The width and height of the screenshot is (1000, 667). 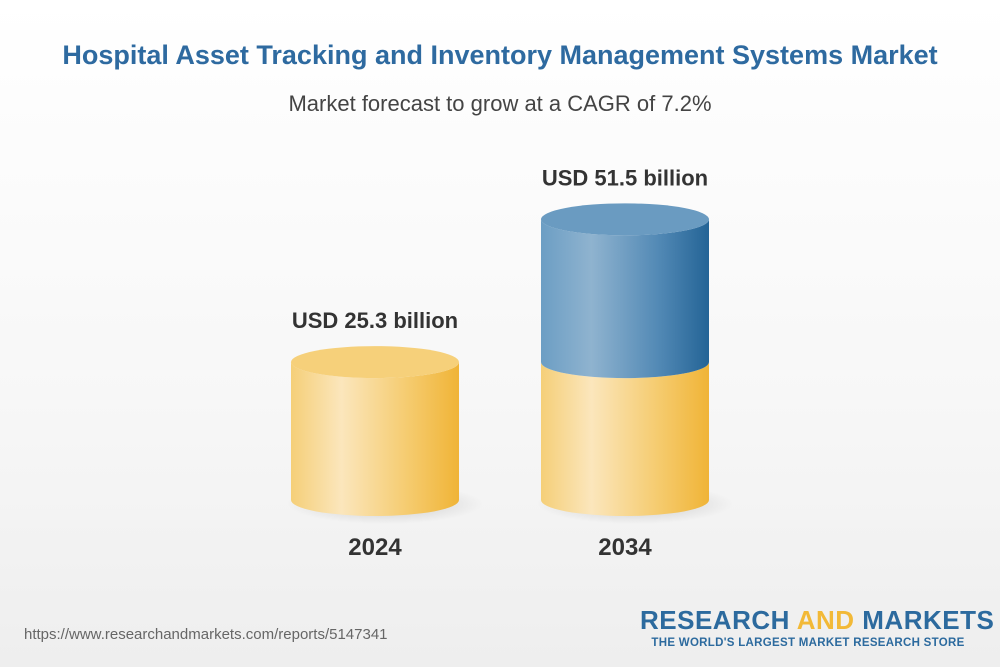 I want to click on logo-word: RESEARCH, so click(x=715, y=620).